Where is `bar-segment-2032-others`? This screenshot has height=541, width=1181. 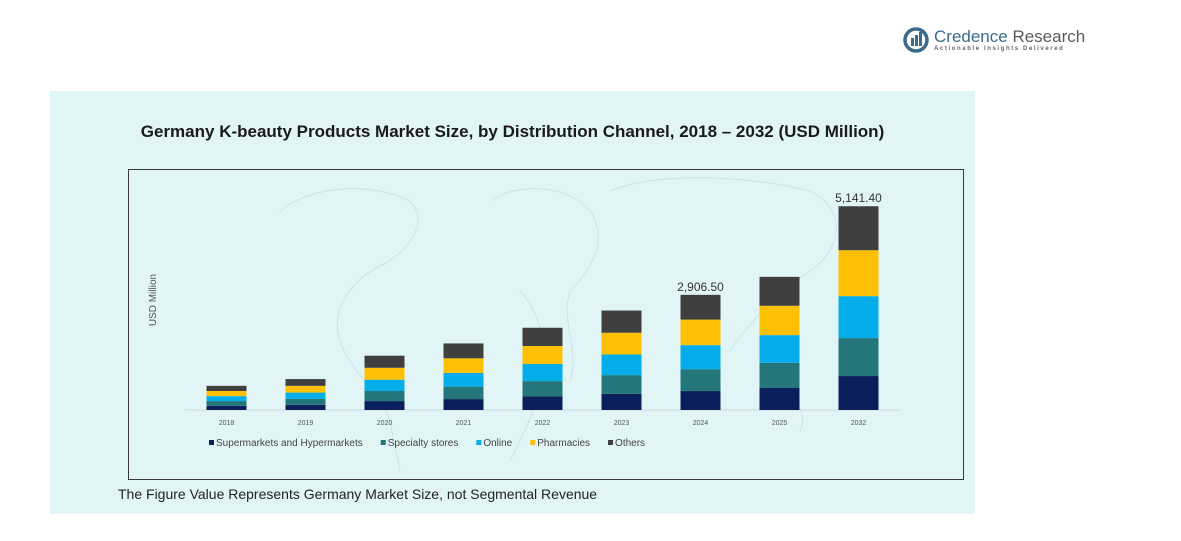
bar-segment-2032-others is located at coordinates (858, 228).